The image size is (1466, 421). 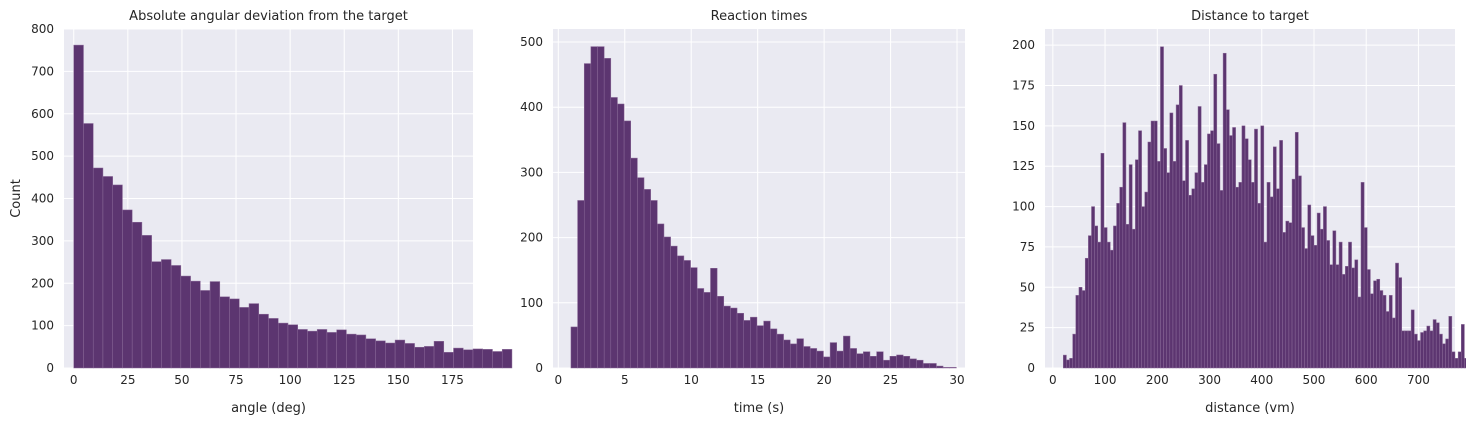 What do you see at coordinates (1023, 206) in the screenshot?
I see `y-tick-labels: 0 25 50 75 100 125 150 175 200` at bounding box center [1023, 206].